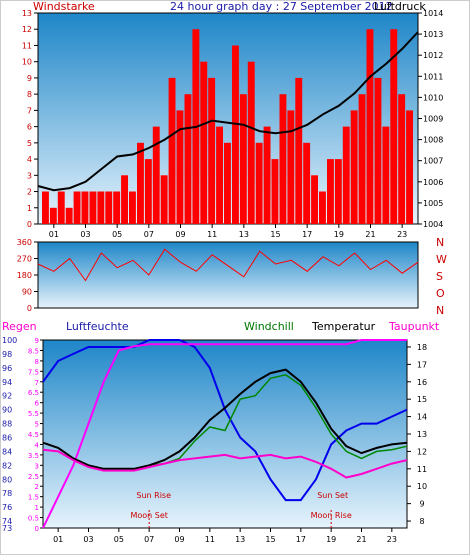 This screenshot has height=555, width=470. What do you see at coordinates (433, 140) in the screenshot?
I see `pressure-tick-label: 1008` at bounding box center [433, 140].